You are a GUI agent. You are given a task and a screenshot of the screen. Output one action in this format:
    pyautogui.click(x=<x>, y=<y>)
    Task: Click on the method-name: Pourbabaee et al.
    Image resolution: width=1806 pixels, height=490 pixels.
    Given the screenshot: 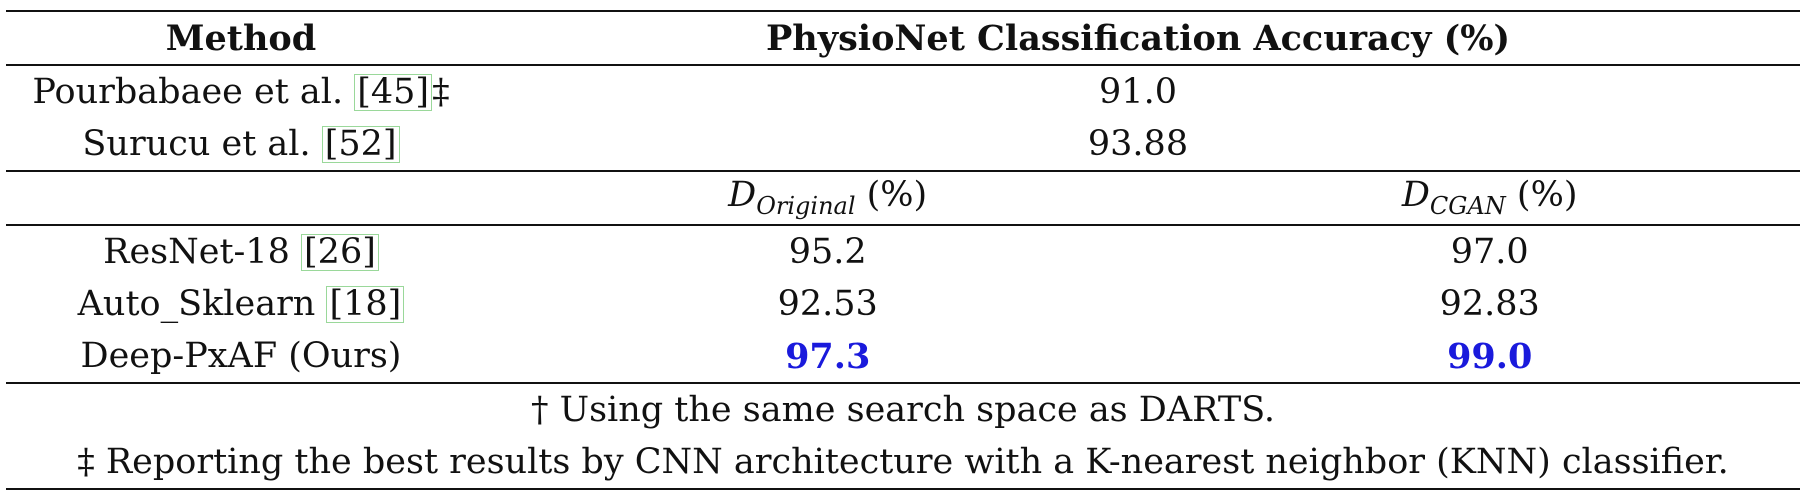 What is the action you would take?
    pyautogui.click(x=193, y=91)
    